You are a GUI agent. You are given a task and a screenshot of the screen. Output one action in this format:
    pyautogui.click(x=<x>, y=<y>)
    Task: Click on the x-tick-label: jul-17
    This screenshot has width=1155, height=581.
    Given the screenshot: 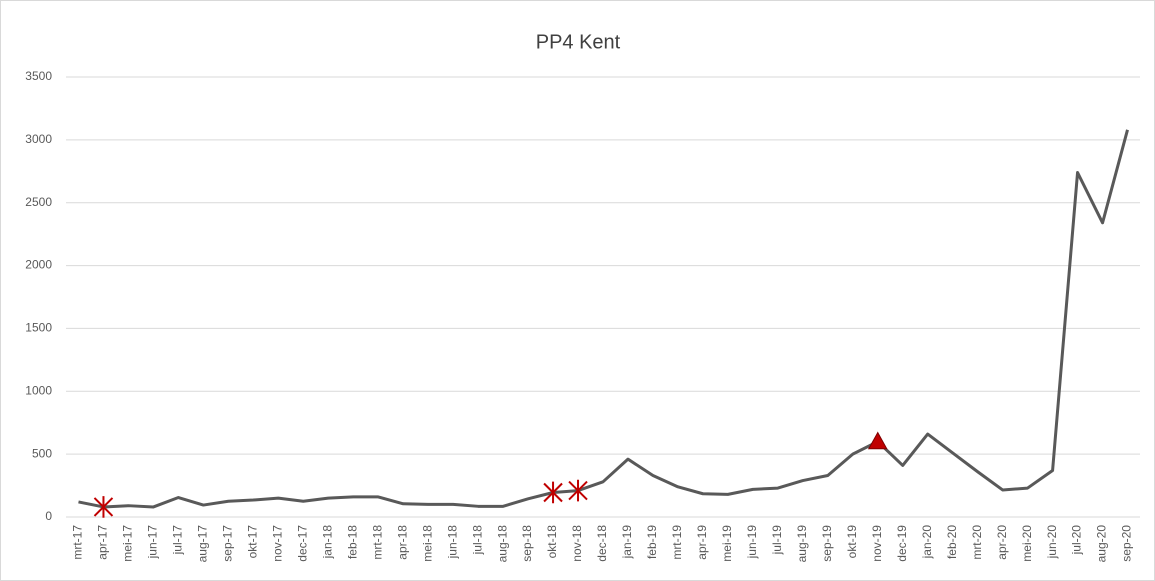 What is the action you would take?
    pyautogui.click(x=178, y=540)
    